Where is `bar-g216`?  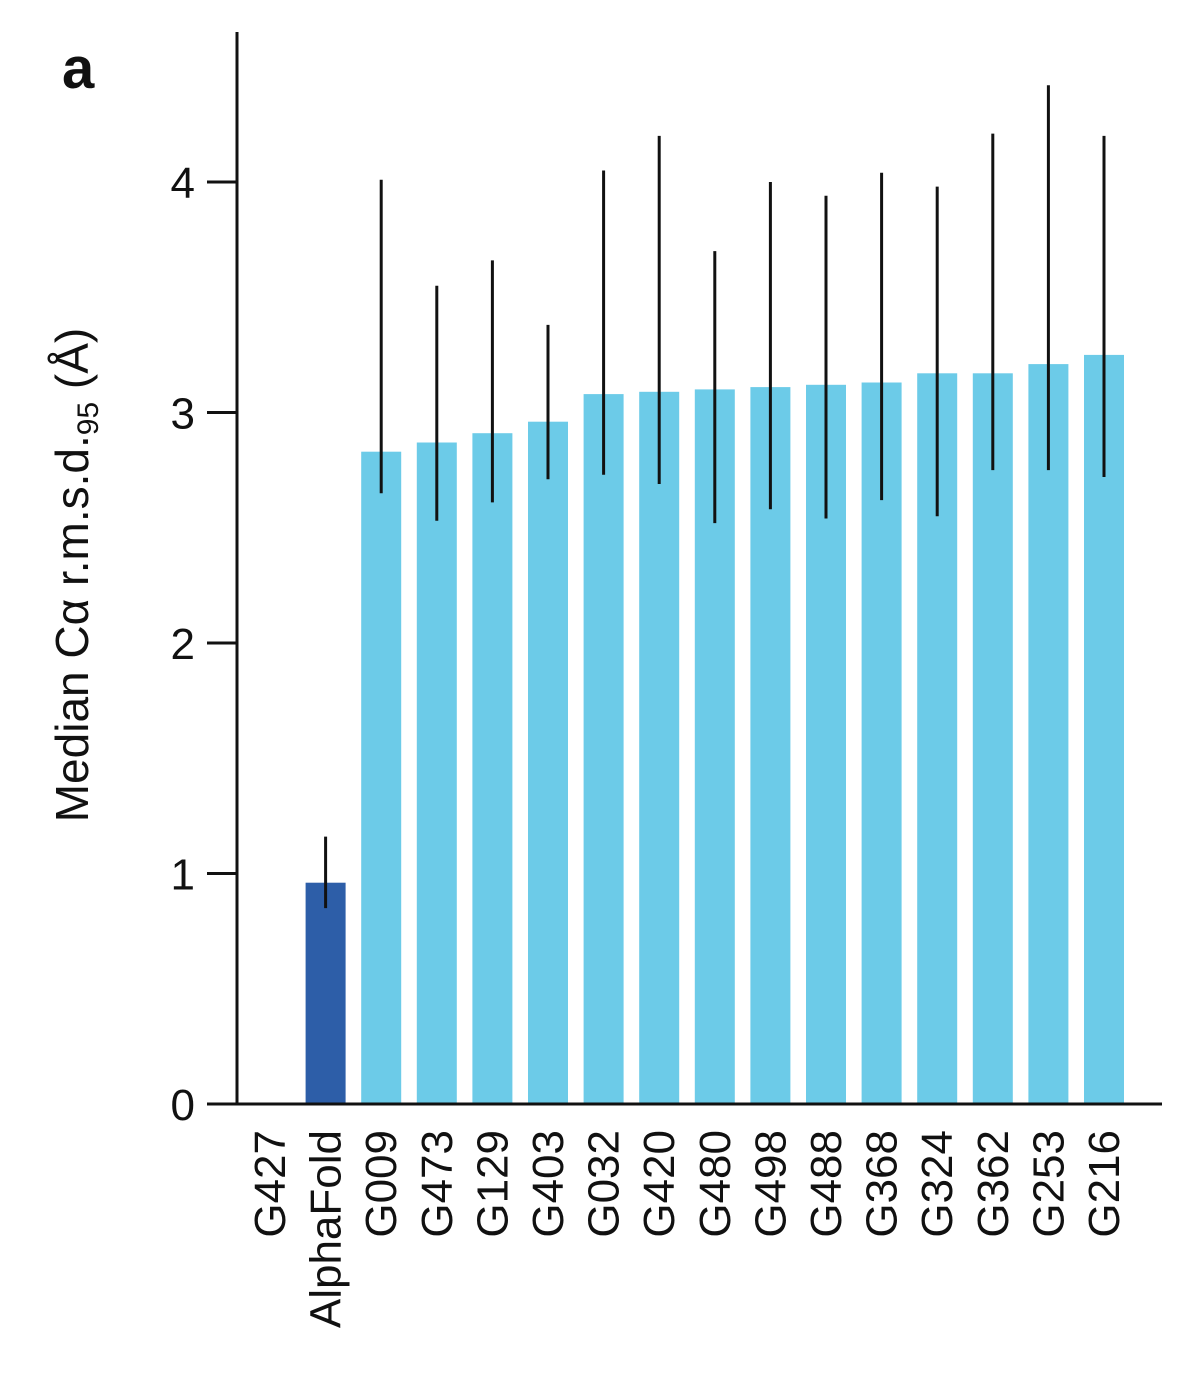 bar-g216 is located at coordinates (1104, 729).